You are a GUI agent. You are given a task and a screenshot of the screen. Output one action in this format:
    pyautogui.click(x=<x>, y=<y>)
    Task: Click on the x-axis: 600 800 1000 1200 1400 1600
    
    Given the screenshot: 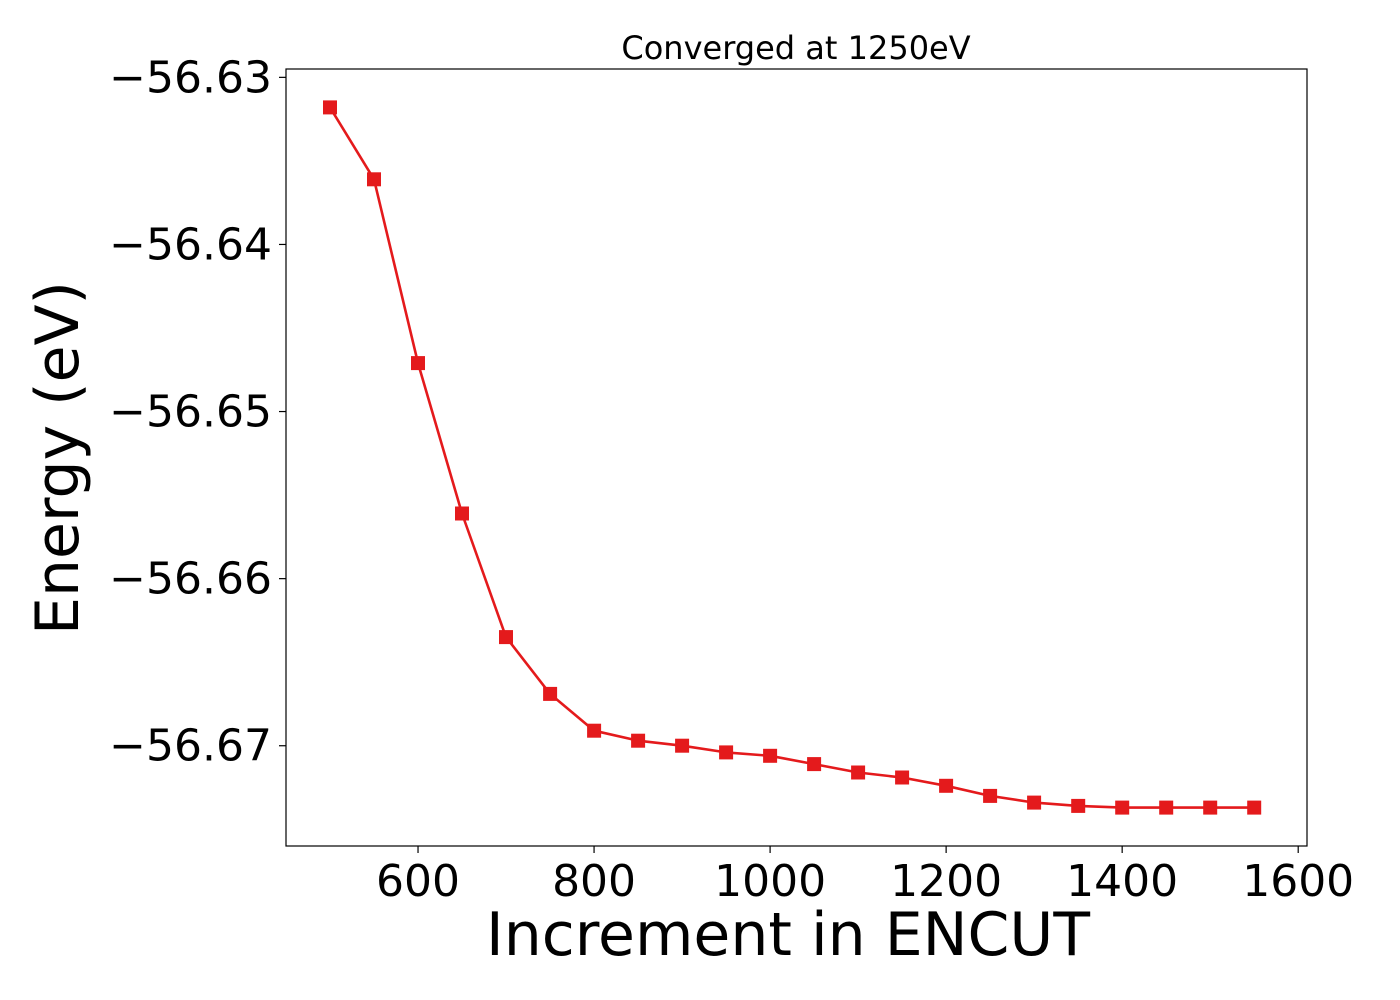 What is the action you would take?
    pyautogui.click(x=865, y=876)
    